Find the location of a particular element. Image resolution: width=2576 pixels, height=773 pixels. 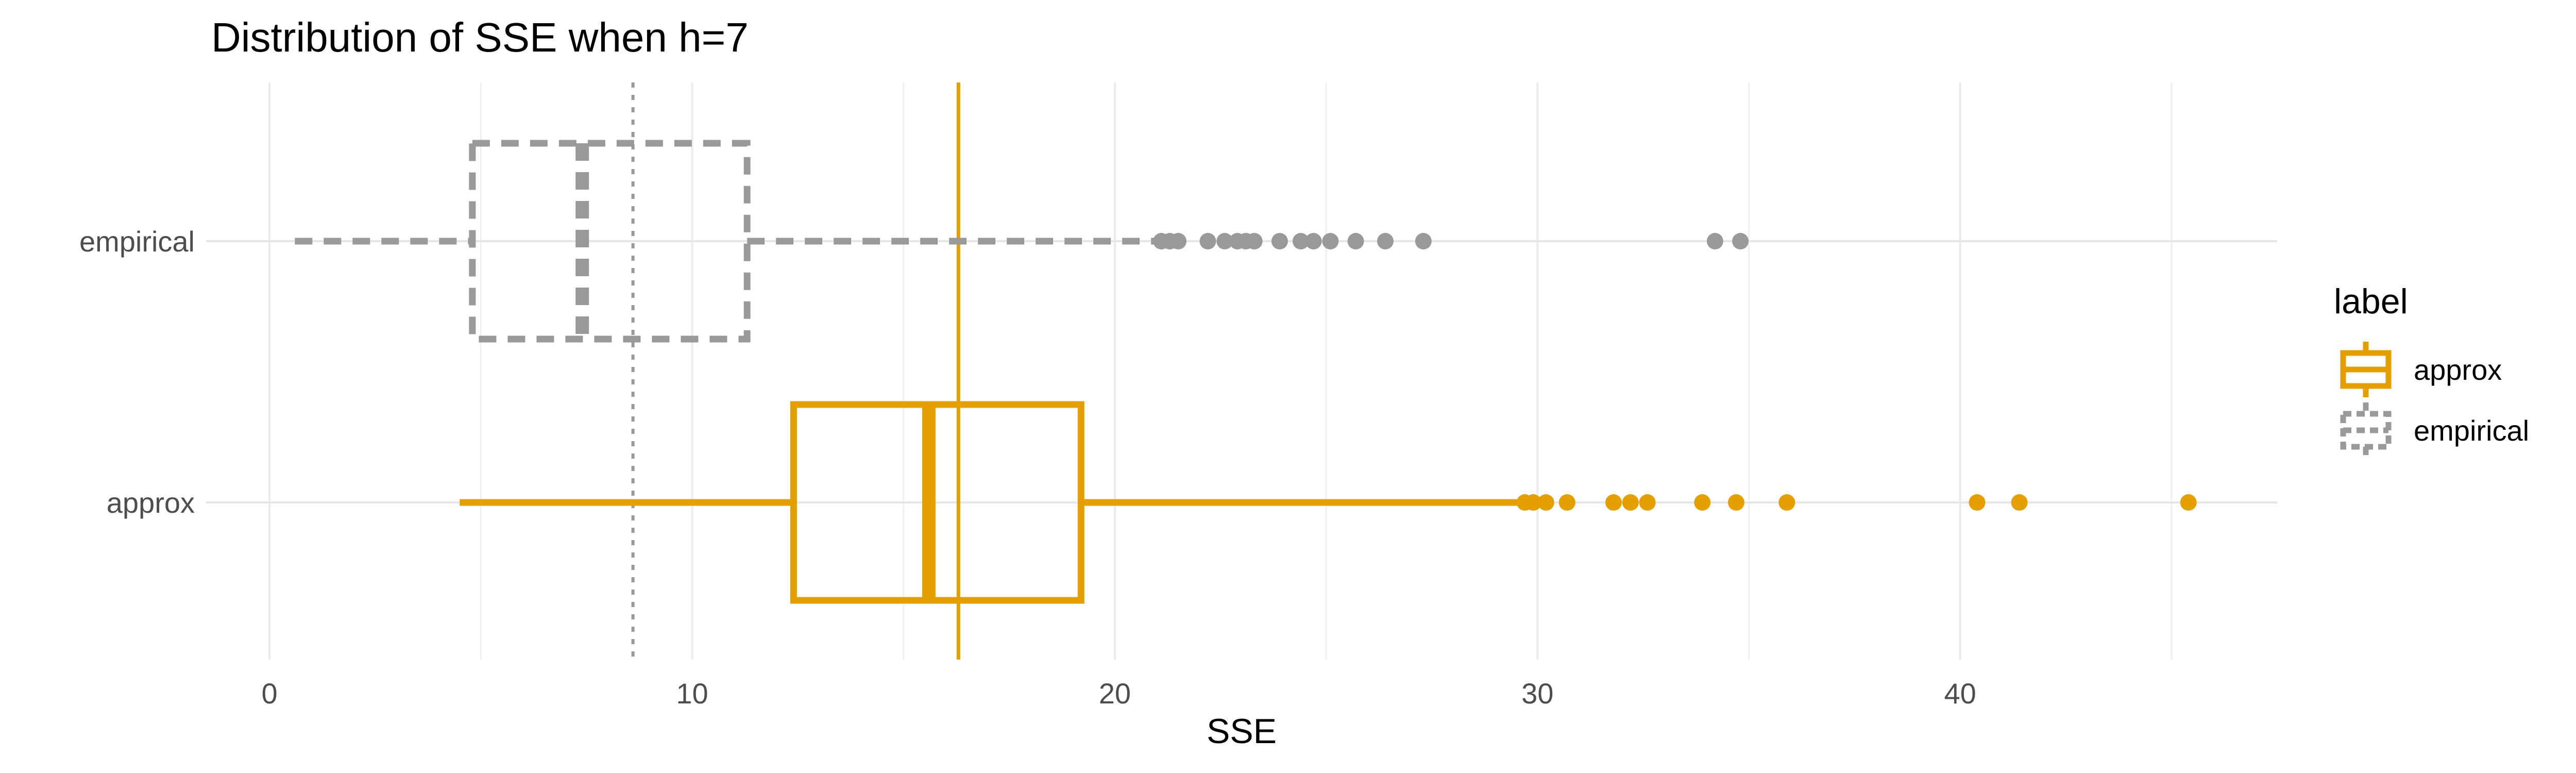

legend-label: empirical is located at coordinates (2471, 430).